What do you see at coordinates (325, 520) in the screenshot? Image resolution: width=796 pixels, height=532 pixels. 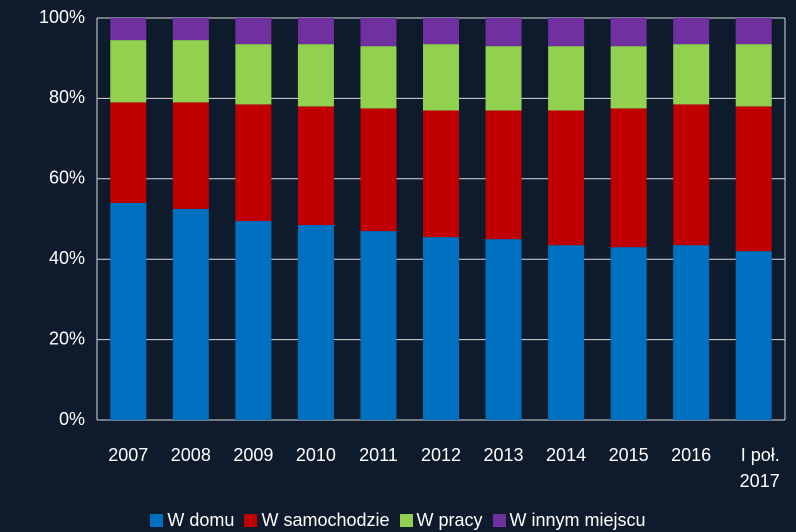 I see `legend-label: W samochodzie` at bounding box center [325, 520].